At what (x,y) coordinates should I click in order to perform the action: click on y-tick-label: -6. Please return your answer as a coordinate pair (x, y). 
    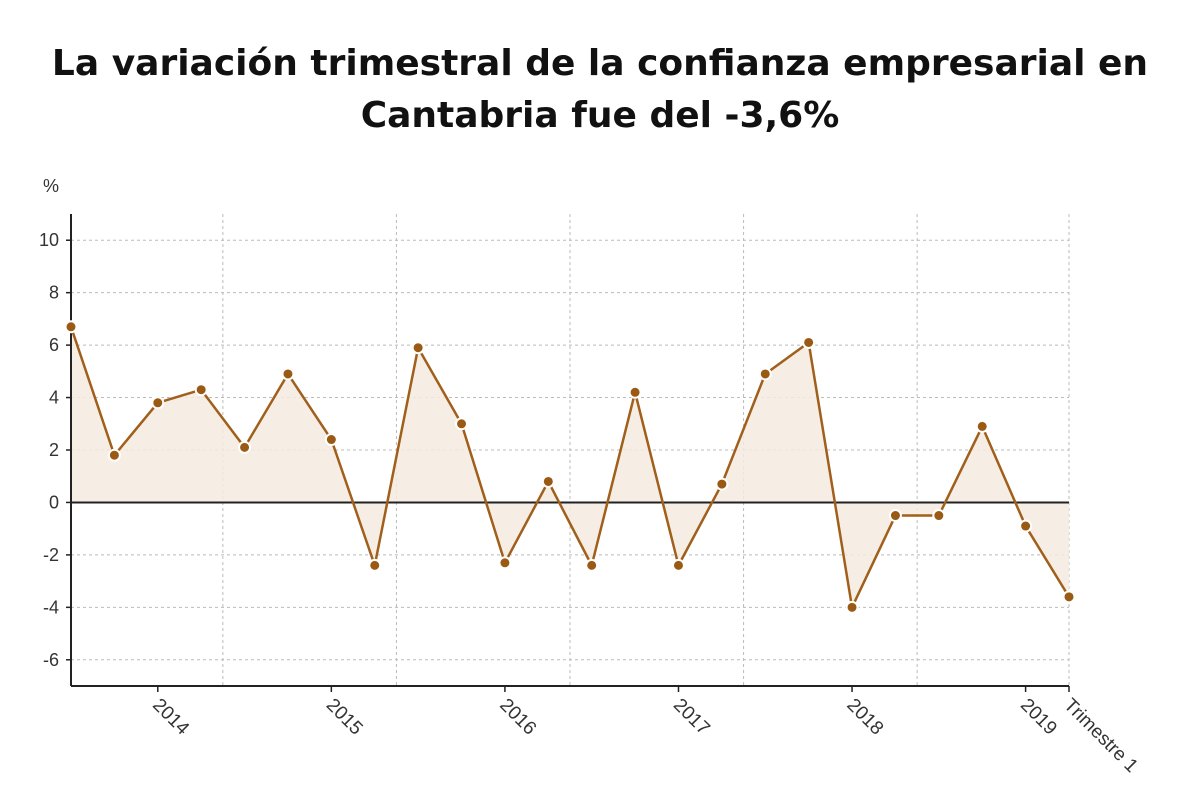
    Looking at the image, I should click on (51, 660).